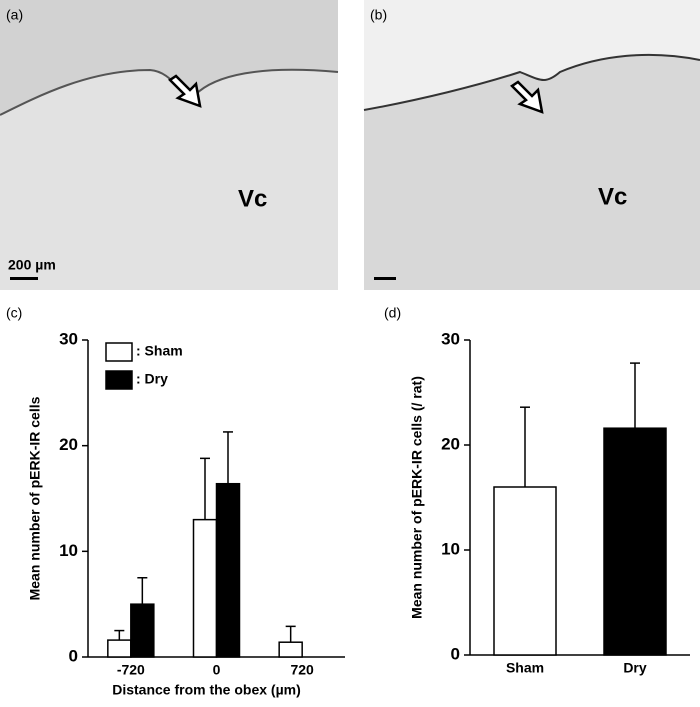 The height and width of the screenshot is (707, 700). I want to click on x-axis-label: Distance from the obex (µm), so click(206, 690).